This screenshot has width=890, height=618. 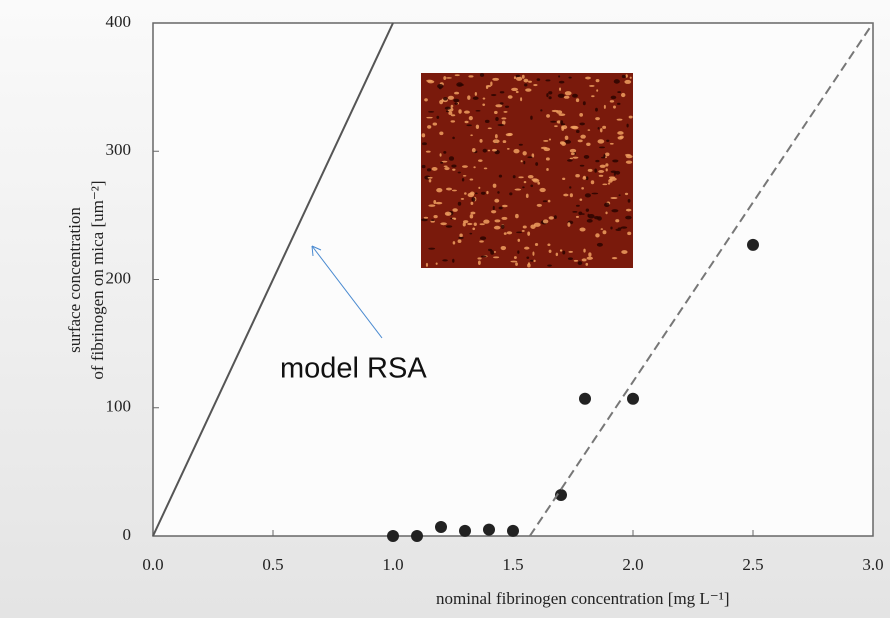 I want to click on x-tick-label: 0.0, so click(x=152, y=564).